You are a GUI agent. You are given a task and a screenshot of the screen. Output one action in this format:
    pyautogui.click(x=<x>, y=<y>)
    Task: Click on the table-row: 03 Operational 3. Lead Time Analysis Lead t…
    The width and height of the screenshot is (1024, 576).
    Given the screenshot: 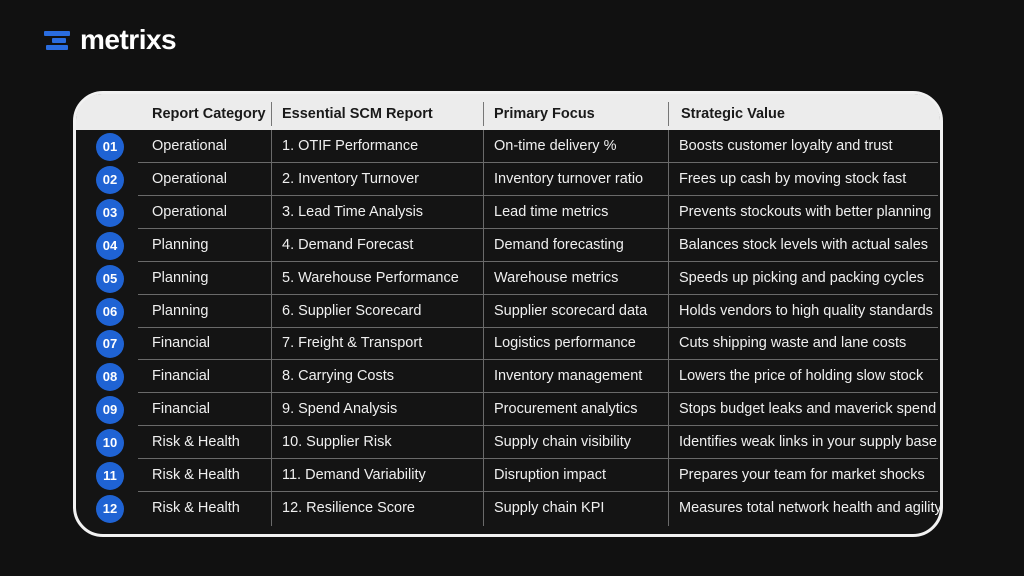 What is the action you would take?
    pyautogui.click(x=508, y=212)
    